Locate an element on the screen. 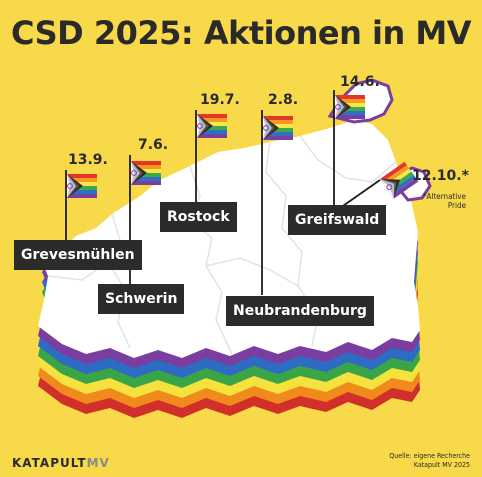 The height and width of the screenshot is (477, 482). label-schwerin: Schwerin is located at coordinates (141, 299).